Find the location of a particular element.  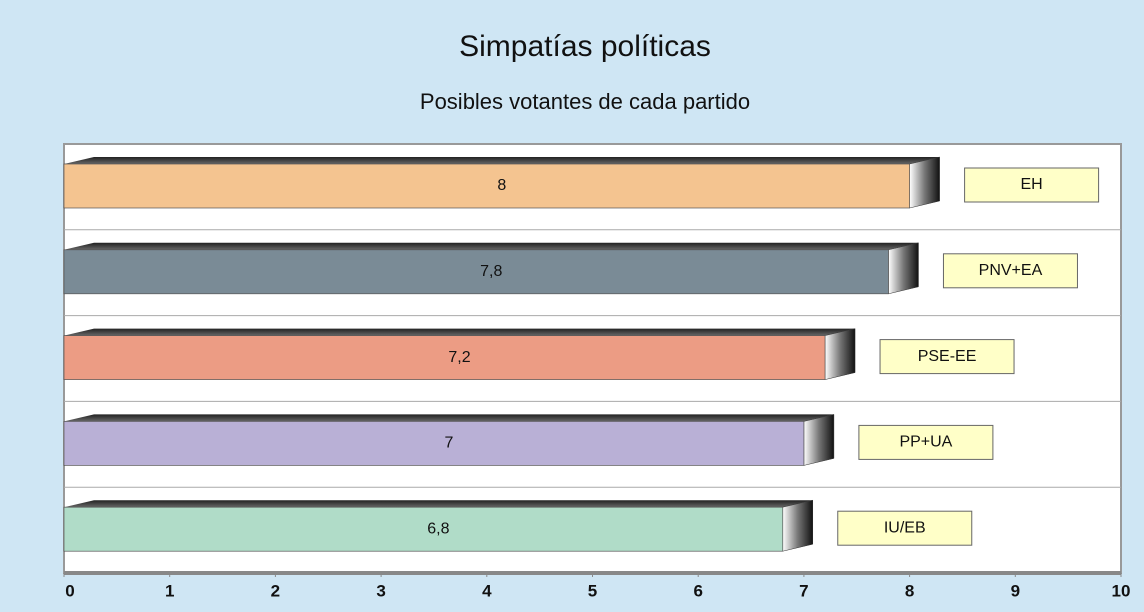

category-label: PNV+EA is located at coordinates (1011, 270).